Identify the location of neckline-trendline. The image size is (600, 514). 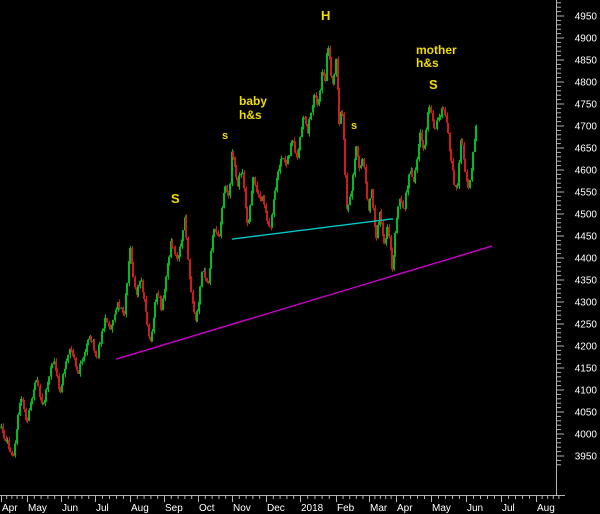
(312, 229).